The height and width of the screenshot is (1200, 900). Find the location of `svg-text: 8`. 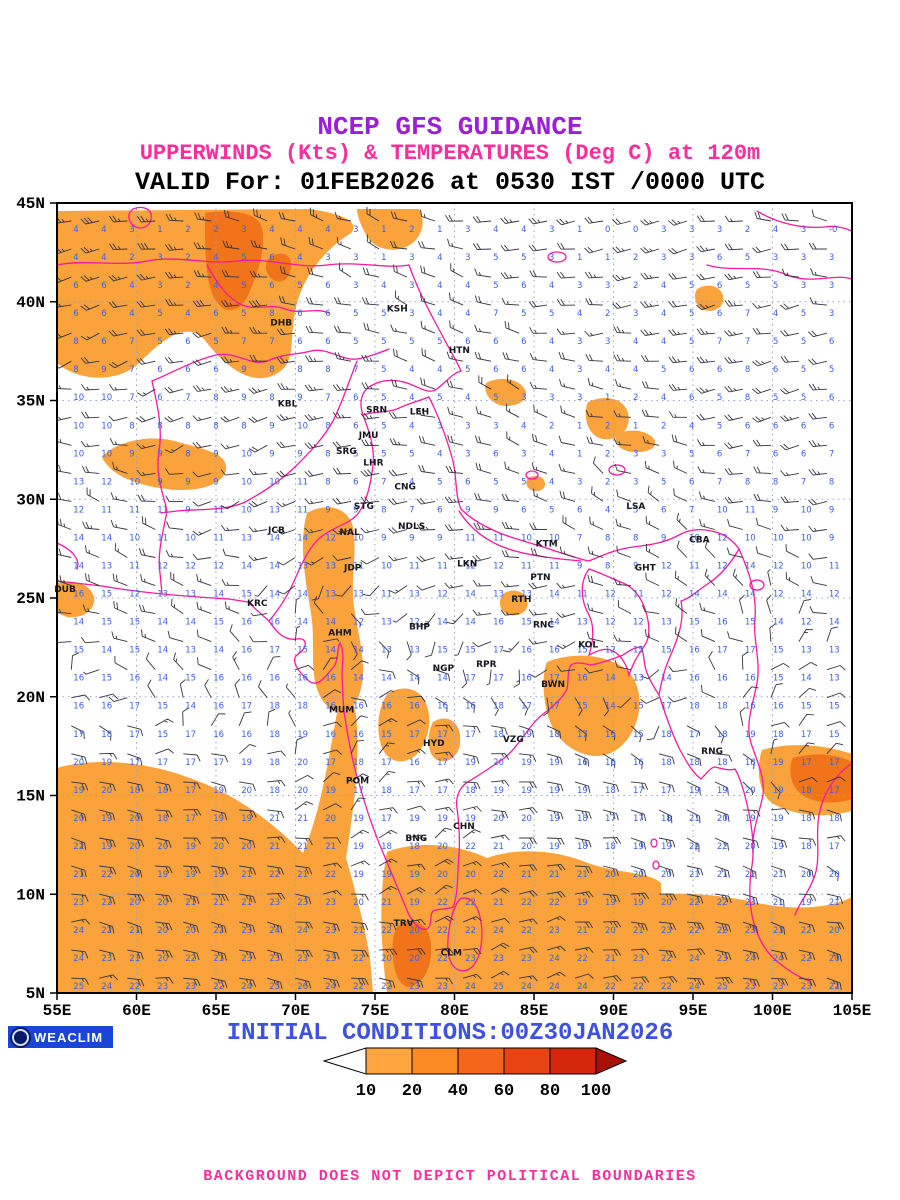

svg-text: 8 is located at coordinates (159, 426).